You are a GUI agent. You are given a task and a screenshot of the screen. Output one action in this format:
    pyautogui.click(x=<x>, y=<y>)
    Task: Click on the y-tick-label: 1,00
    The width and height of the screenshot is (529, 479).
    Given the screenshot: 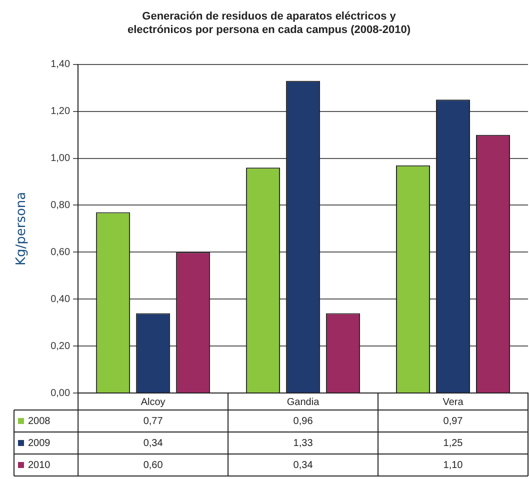 What is the action you would take?
    pyautogui.click(x=60, y=158)
    